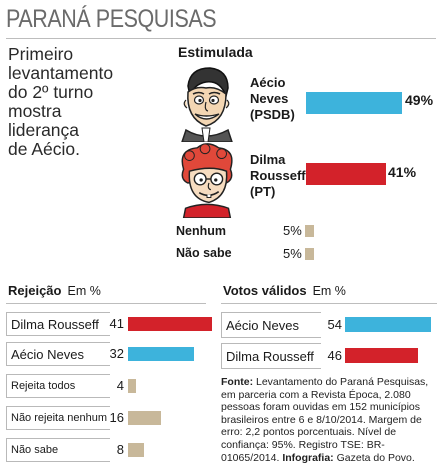 This screenshot has width=441, height=471. I want to click on label-line: (PT), so click(263, 191).